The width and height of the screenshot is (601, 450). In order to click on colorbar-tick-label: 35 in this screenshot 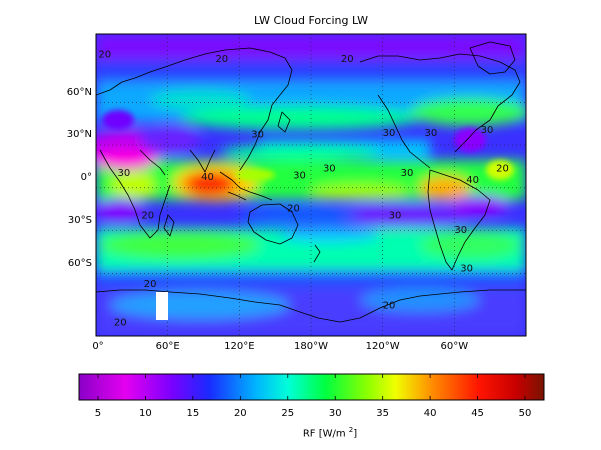, I will do `click(383, 413)`.